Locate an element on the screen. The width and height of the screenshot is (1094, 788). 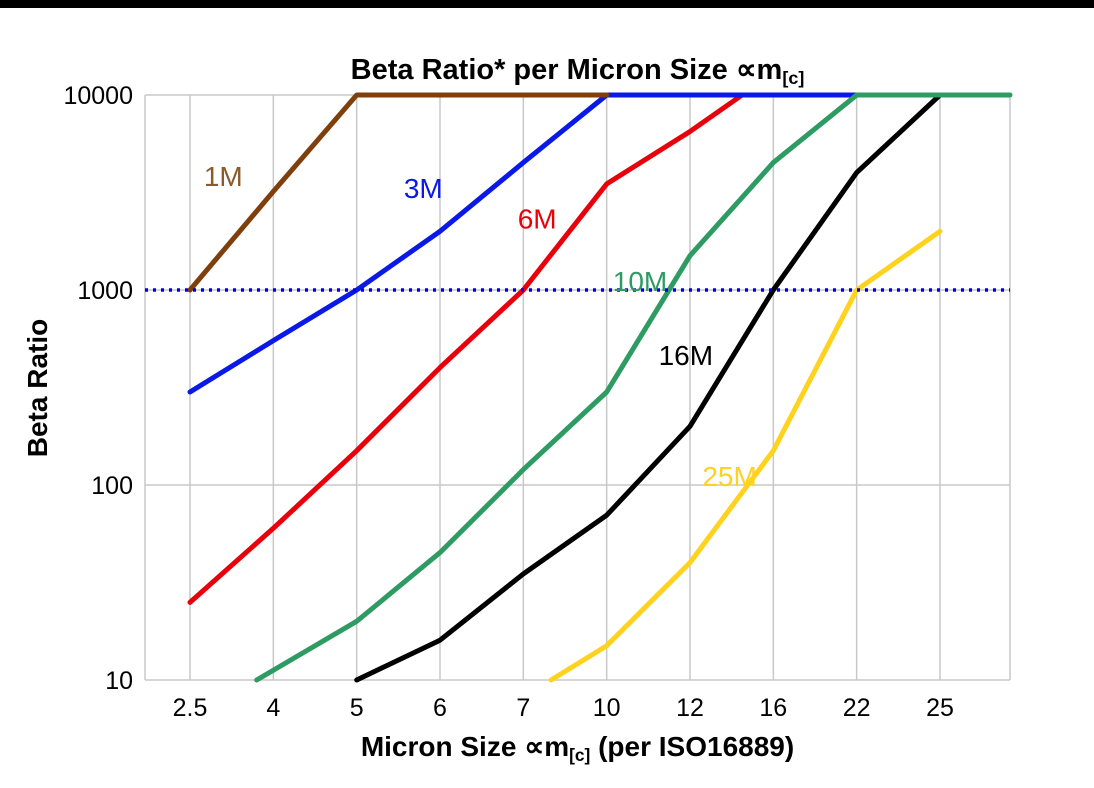
x-axis-title: Micron Size ∝m[c] (per ISO16889) is located at coordinates (577, 748).